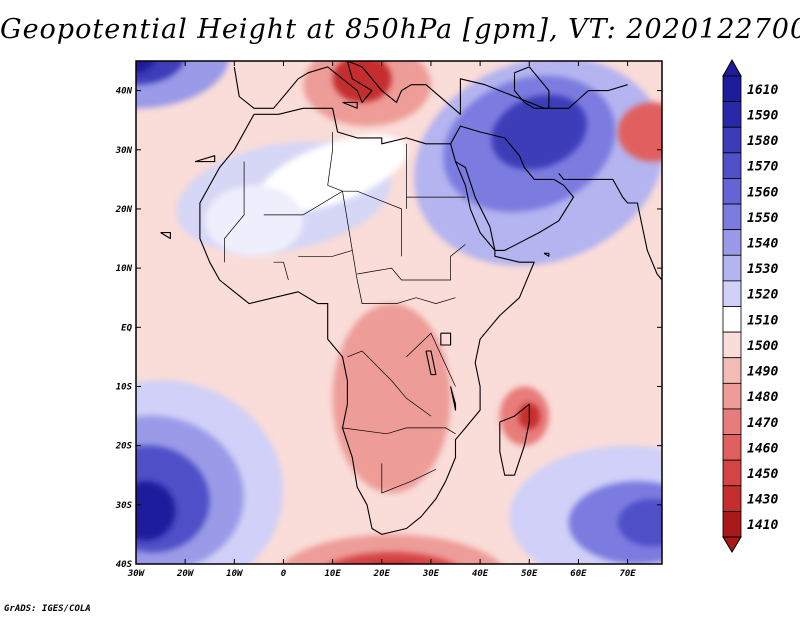 The image size is (800, 618). Describe the element at coordinates (762, 243) in the screenshot. I see `colorbar-label: 1540` at that location.